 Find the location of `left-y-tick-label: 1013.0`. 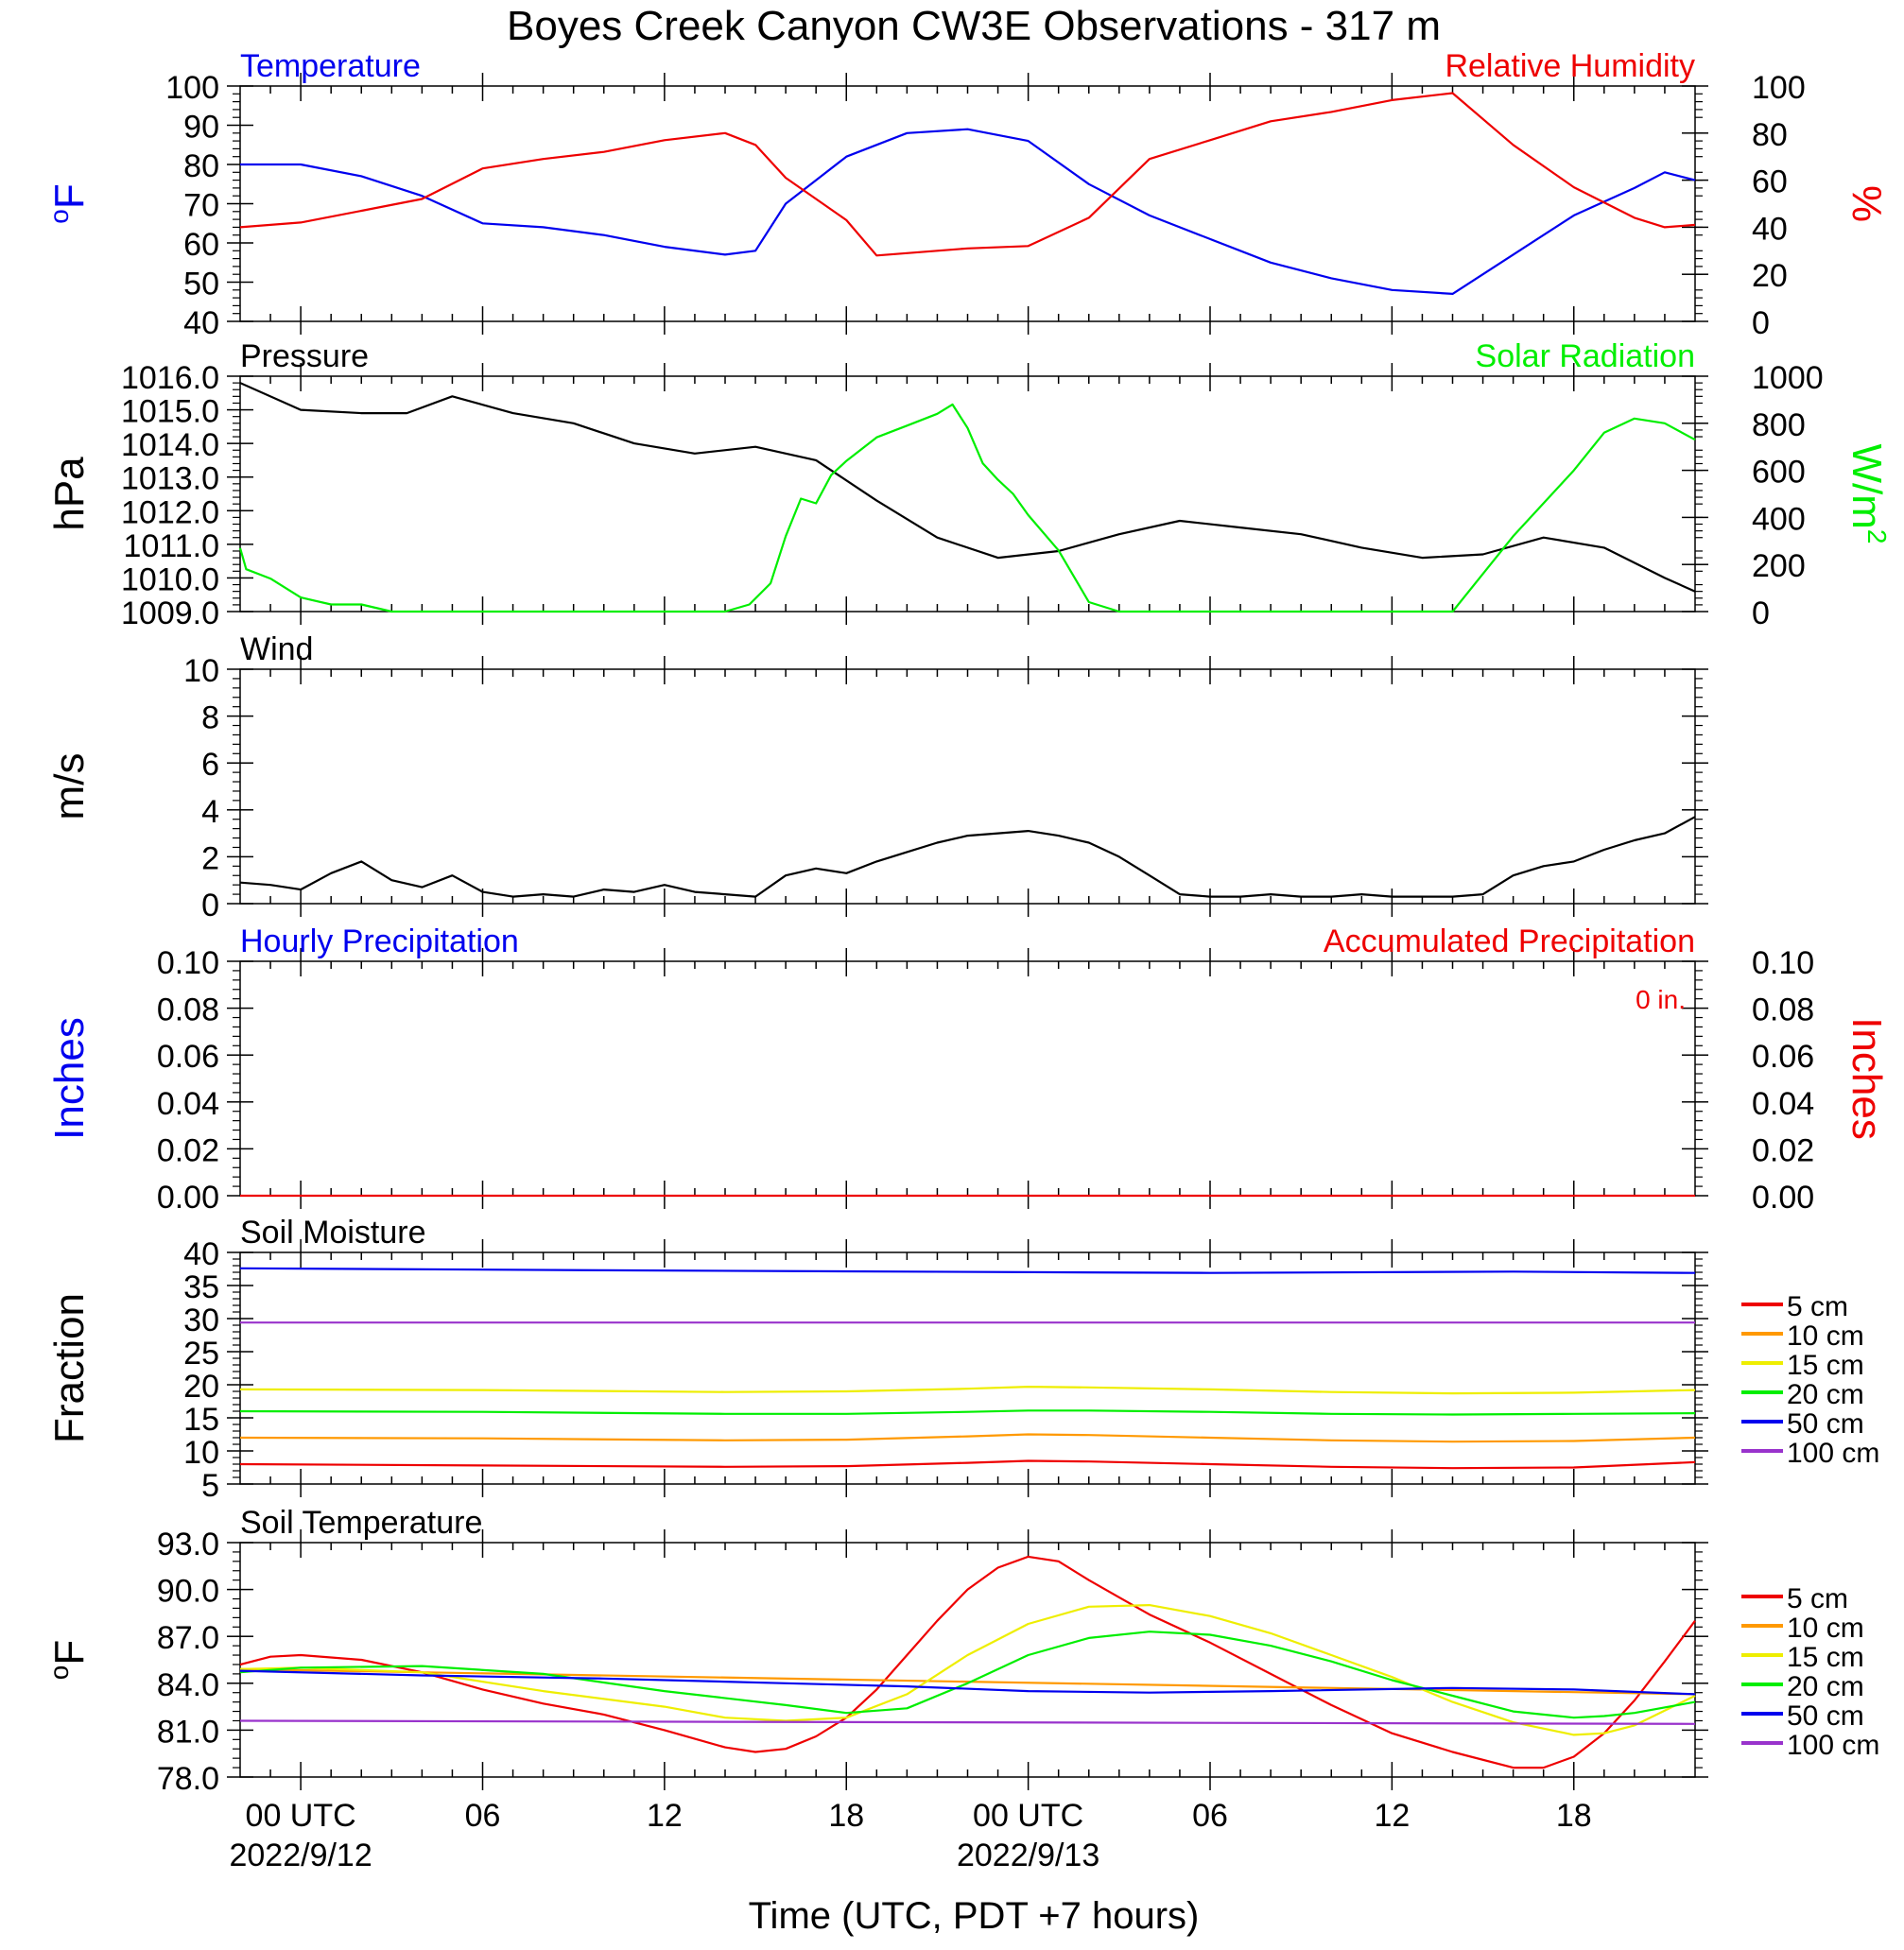

left-y-tick-label: 1013.0 is located at coordinates (170, 479).